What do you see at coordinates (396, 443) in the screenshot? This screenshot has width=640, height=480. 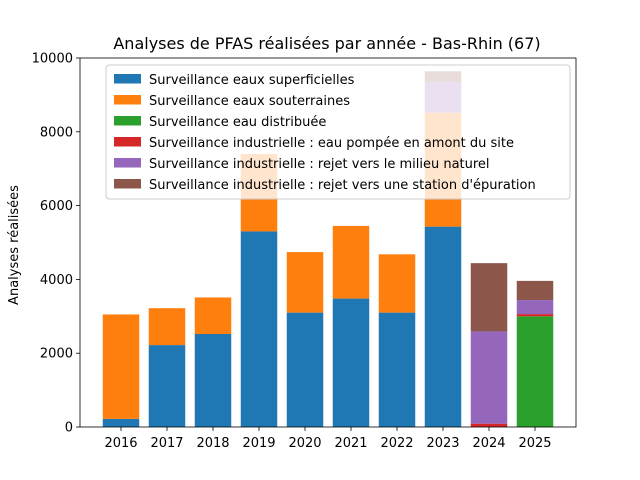 I see `x-tick-label: 2022` at bounding box center [396, 443].